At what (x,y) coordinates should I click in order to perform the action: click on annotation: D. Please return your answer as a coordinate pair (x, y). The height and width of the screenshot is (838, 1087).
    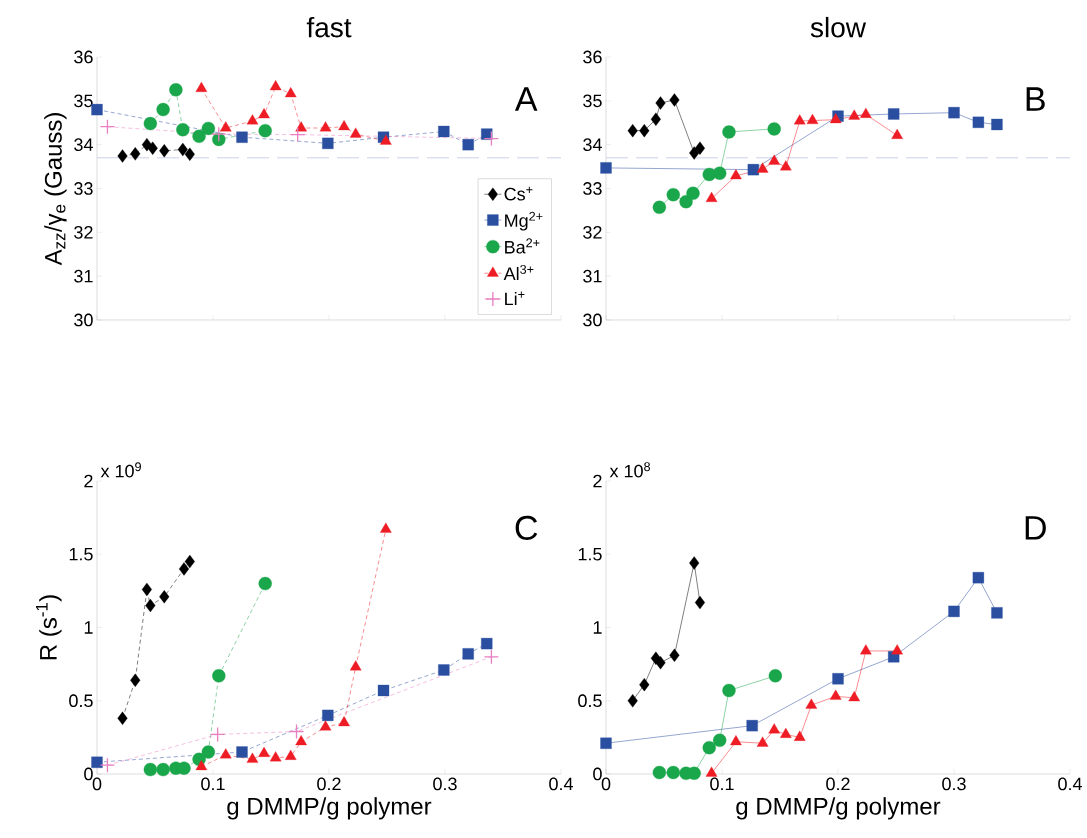
    Looking at the image, I should click on (1035, 528).